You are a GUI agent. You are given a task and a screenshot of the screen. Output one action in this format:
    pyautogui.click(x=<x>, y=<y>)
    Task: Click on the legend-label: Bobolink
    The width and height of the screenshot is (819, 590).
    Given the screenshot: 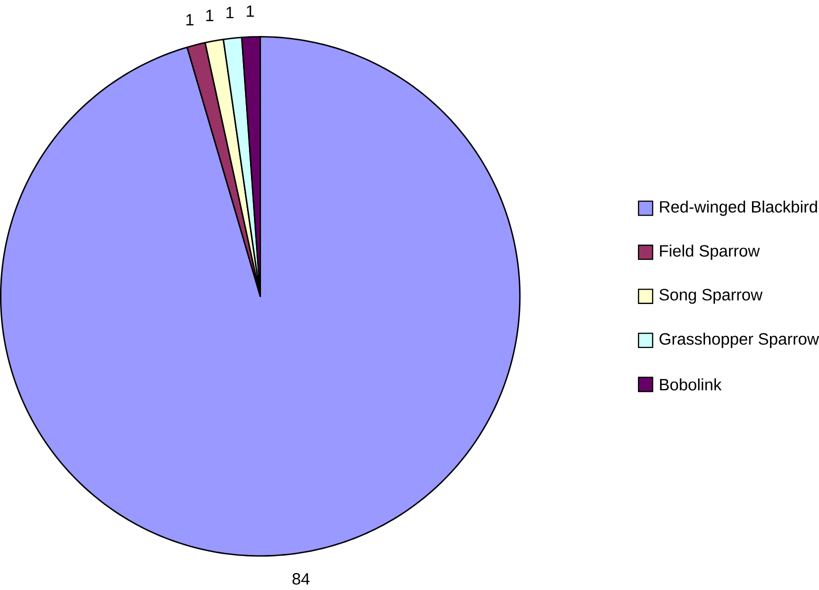 What is the action you would take?
    pyautogui.click(x=691, y=384)
    